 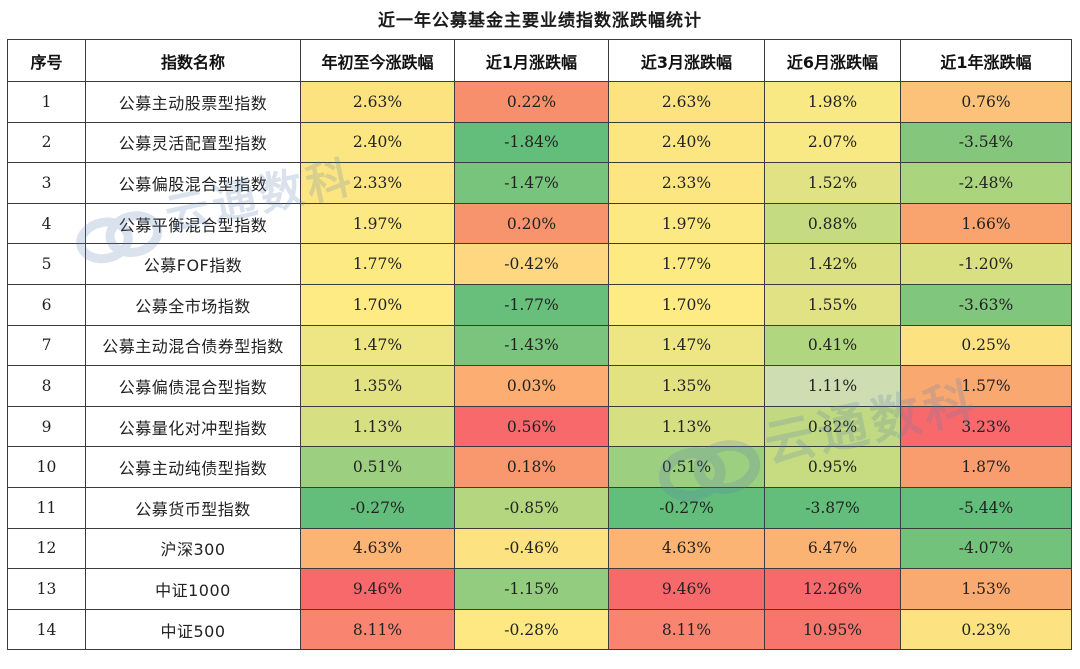 I want to click on index-name-cell: 中证500, so click(x=193, y=629).